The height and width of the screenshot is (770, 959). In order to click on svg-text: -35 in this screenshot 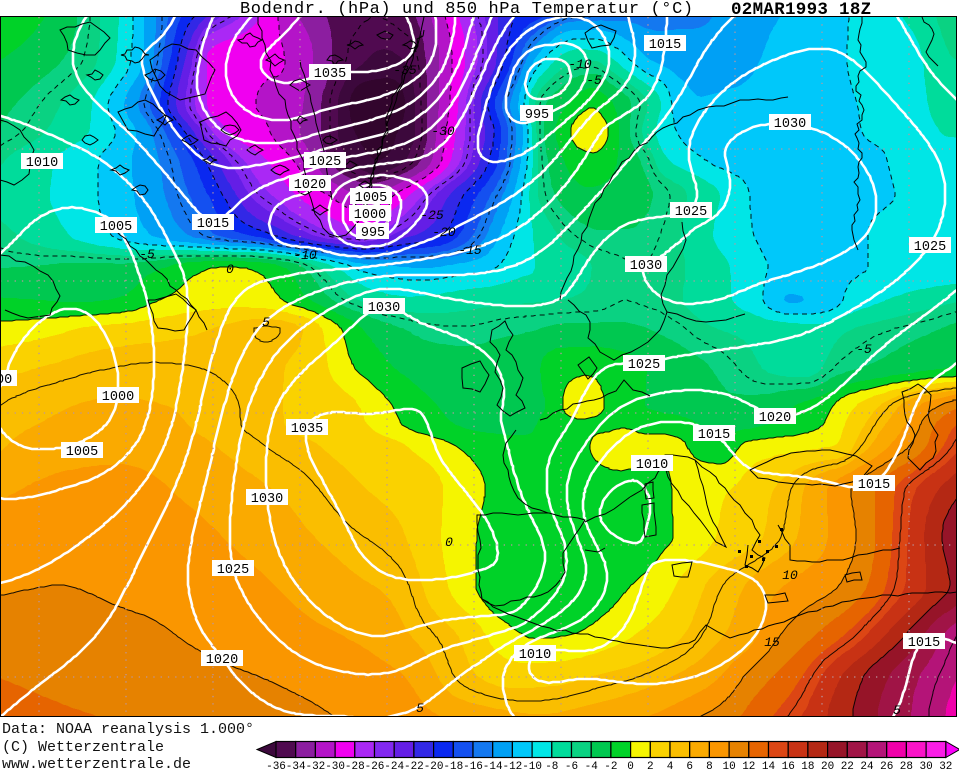, I will do `click(405, 70)`.